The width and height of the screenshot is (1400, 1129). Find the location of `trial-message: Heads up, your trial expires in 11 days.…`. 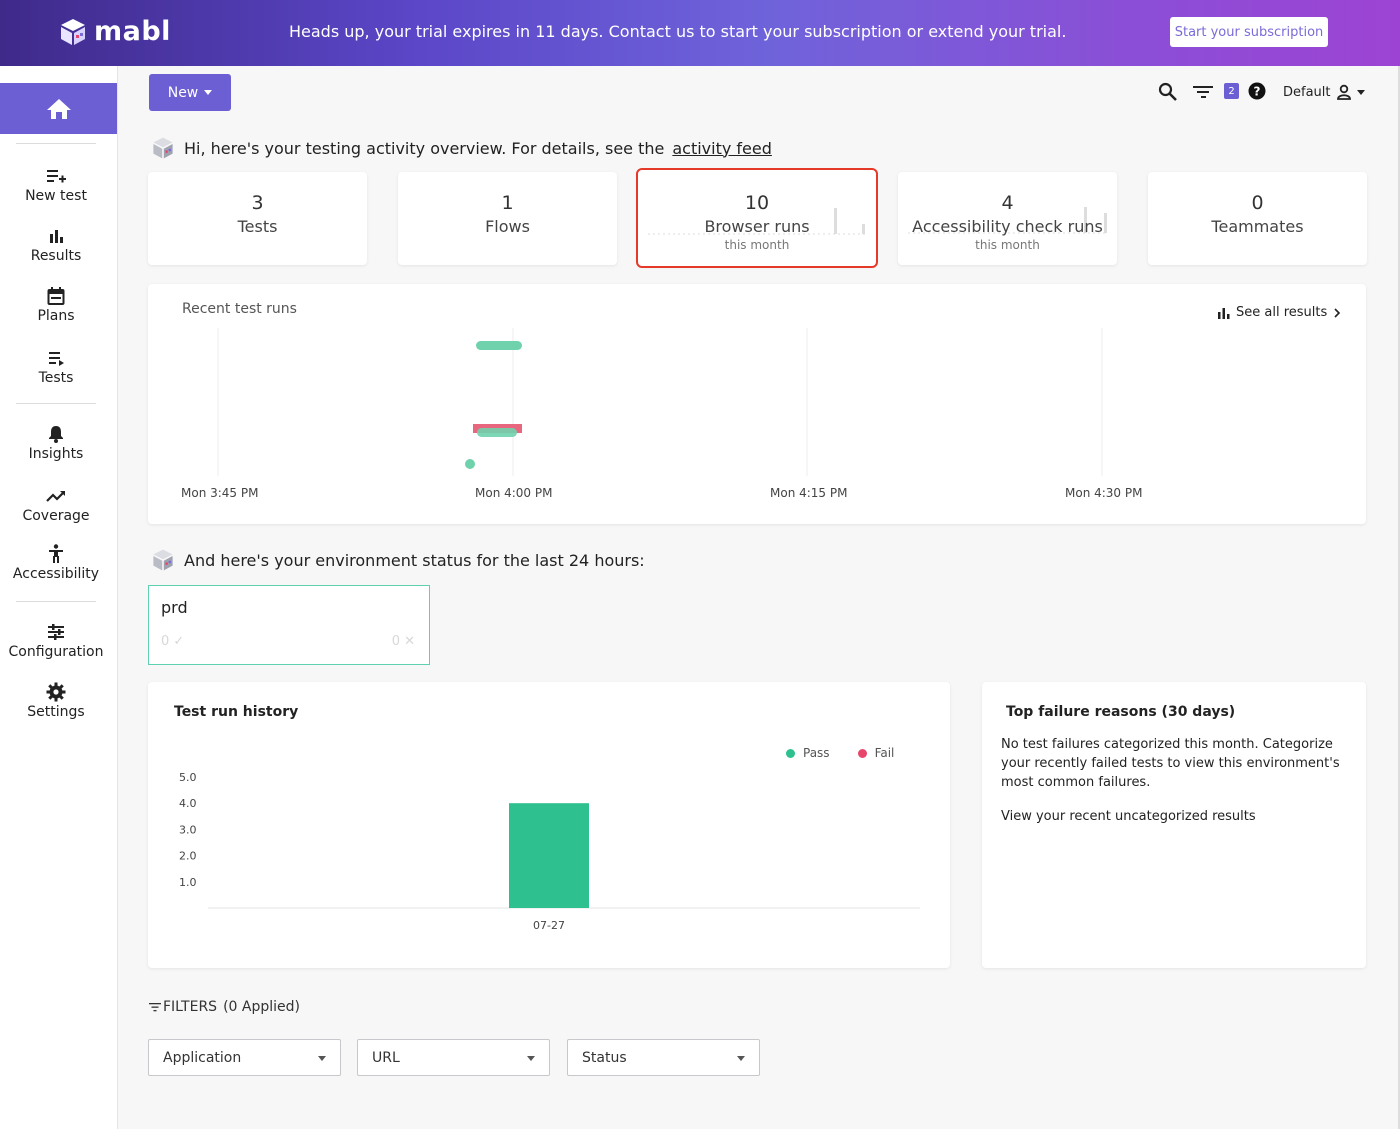

trial-message: Heads up, your trial expires in 11 days.… is located at coordinates (678, 31).